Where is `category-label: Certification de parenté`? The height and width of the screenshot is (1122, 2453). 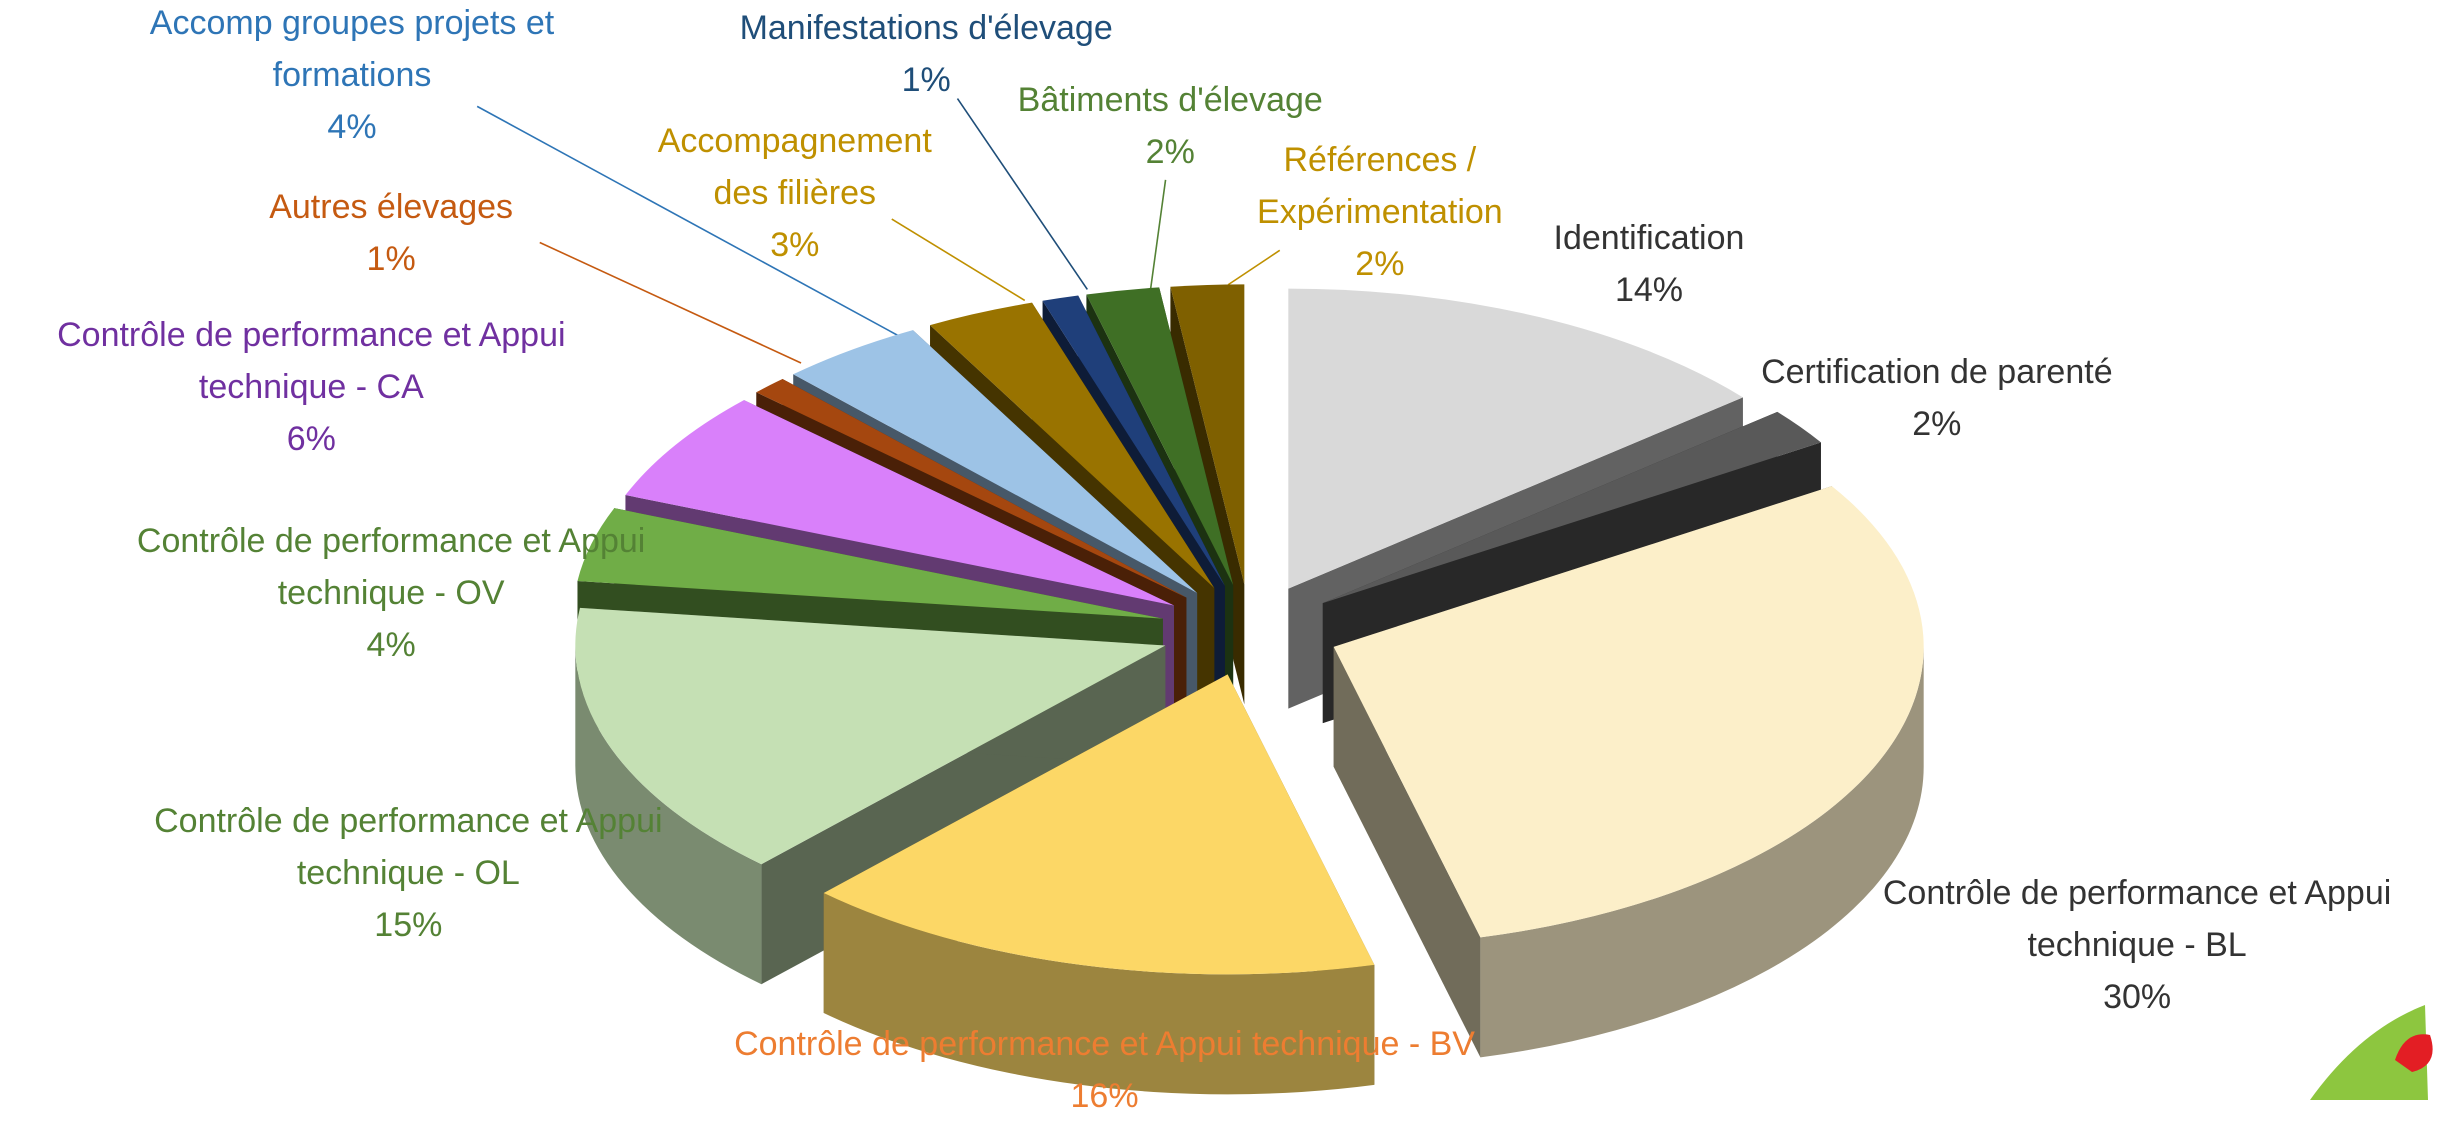 category-label: Certification de parenté is located at coordinates (1937, 372).